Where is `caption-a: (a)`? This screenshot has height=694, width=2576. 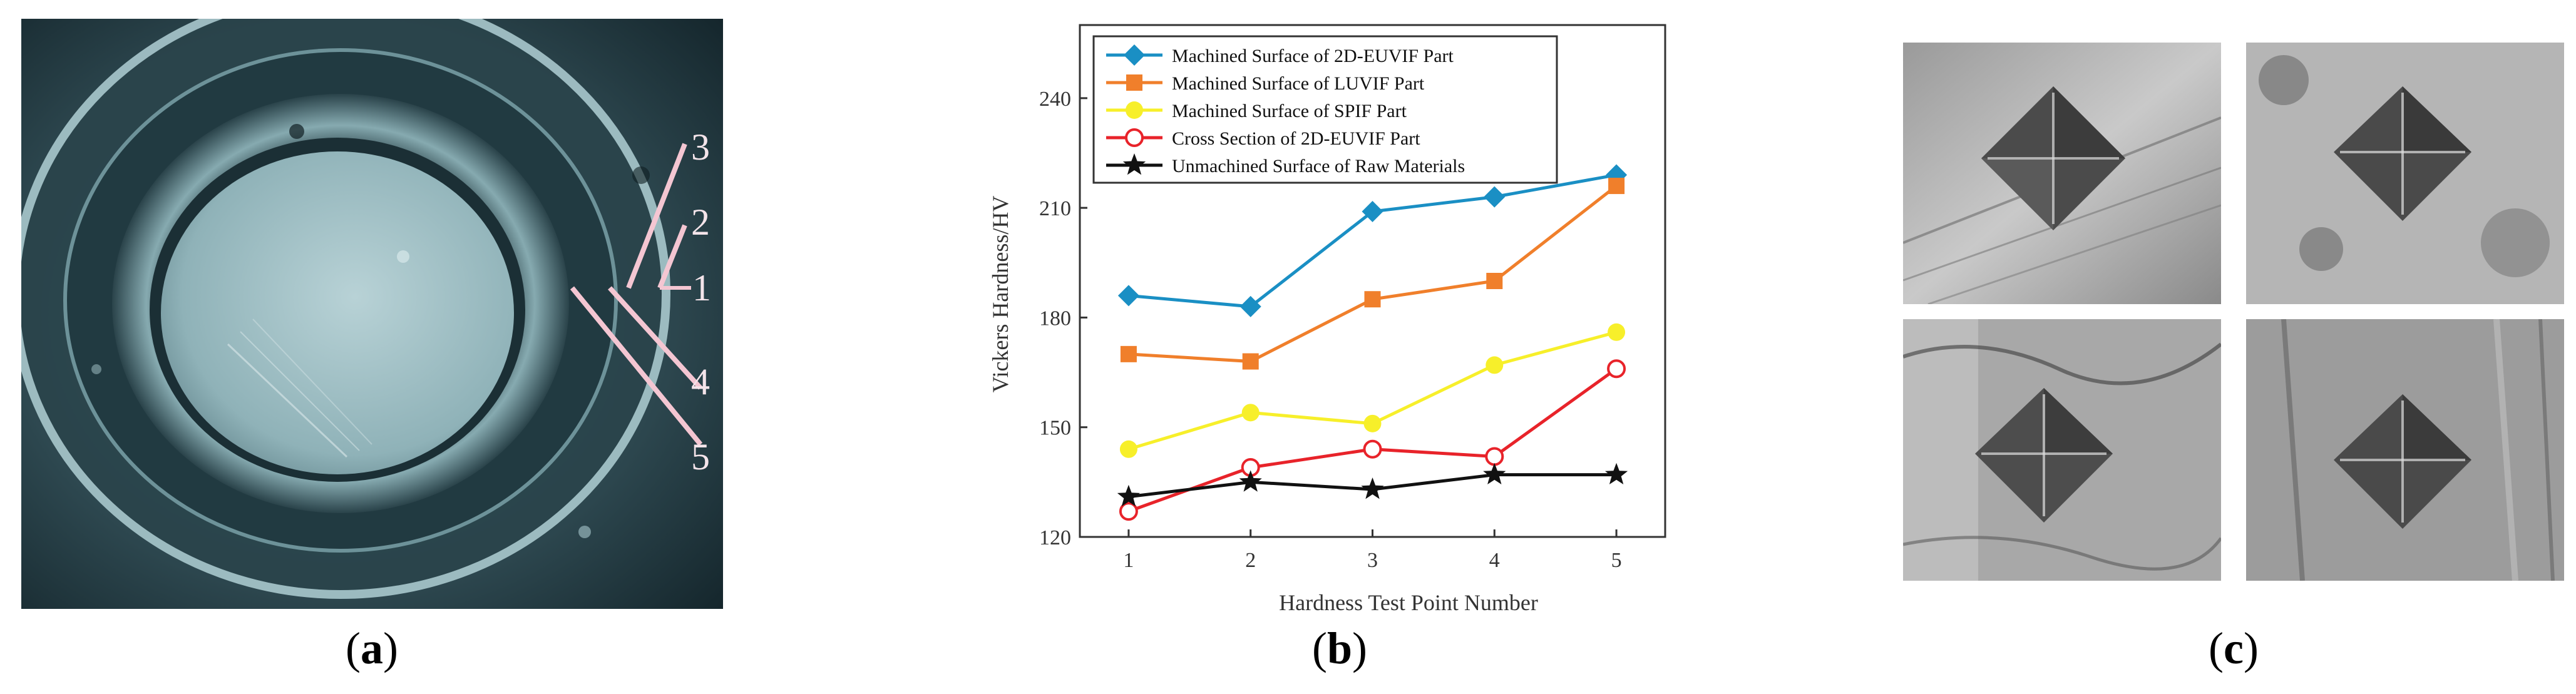
caption-a: (a) is located at coordinates (372, 648).